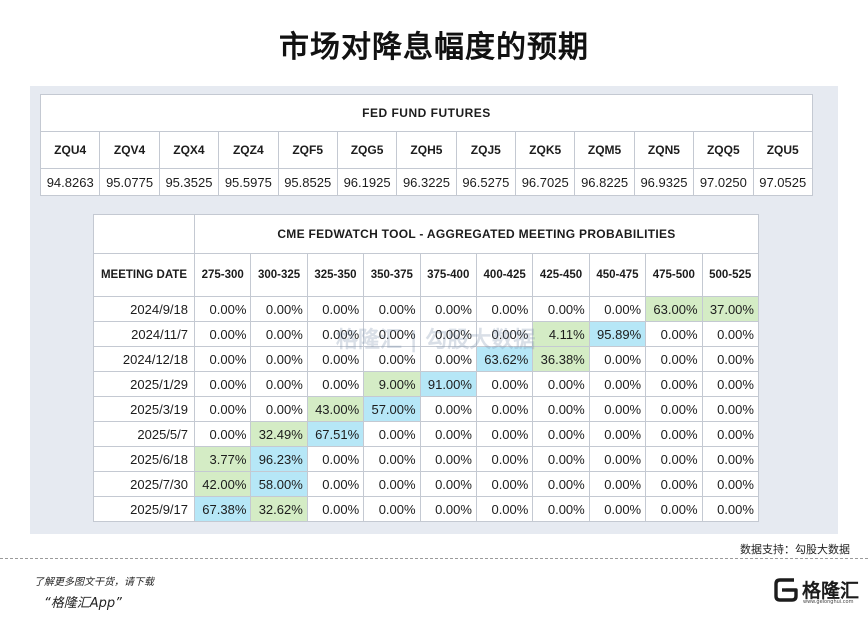 The height and width of the screenshot is (642, 868). Describe the element at coordinates (604, 150) in the screenshot. I see `futures-contract-header: ZQM5` at that location.